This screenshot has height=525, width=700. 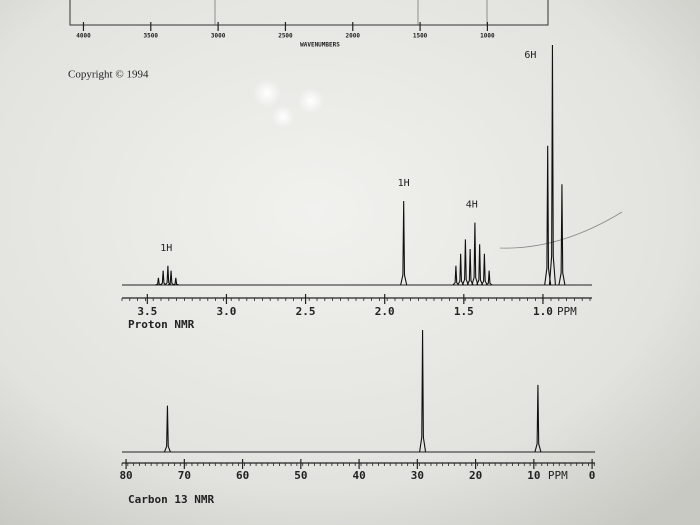 I want to click on ir-frame, so click(x=309, y=13).